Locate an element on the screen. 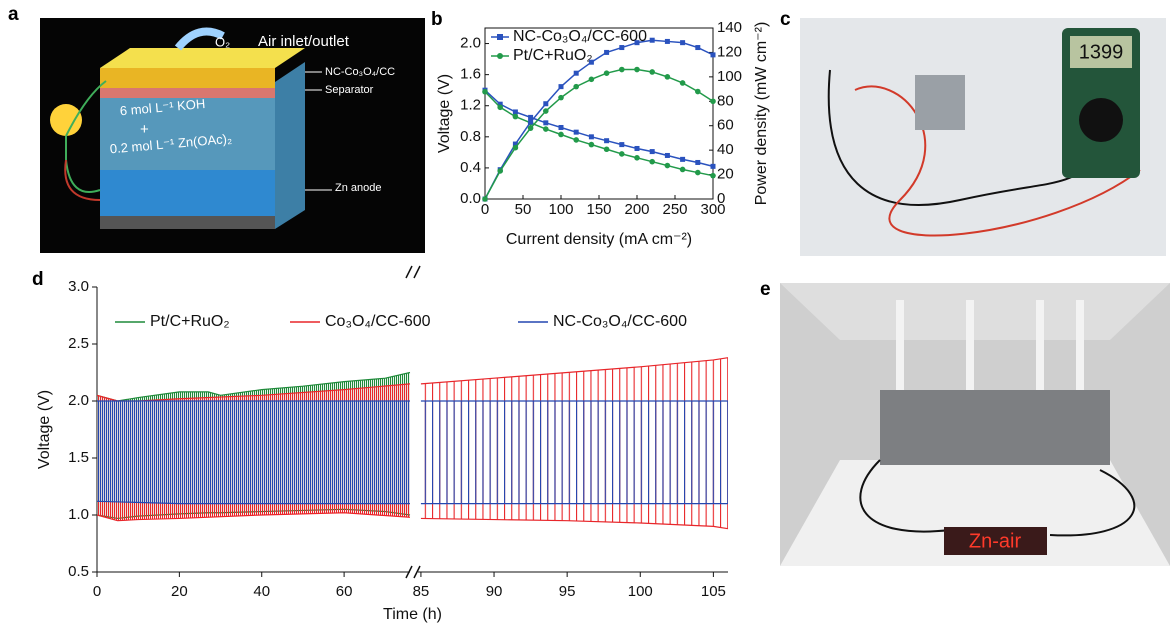 The image size is (1171, 626). y2-tick-label: 140 is located at coordinates (729, 27).